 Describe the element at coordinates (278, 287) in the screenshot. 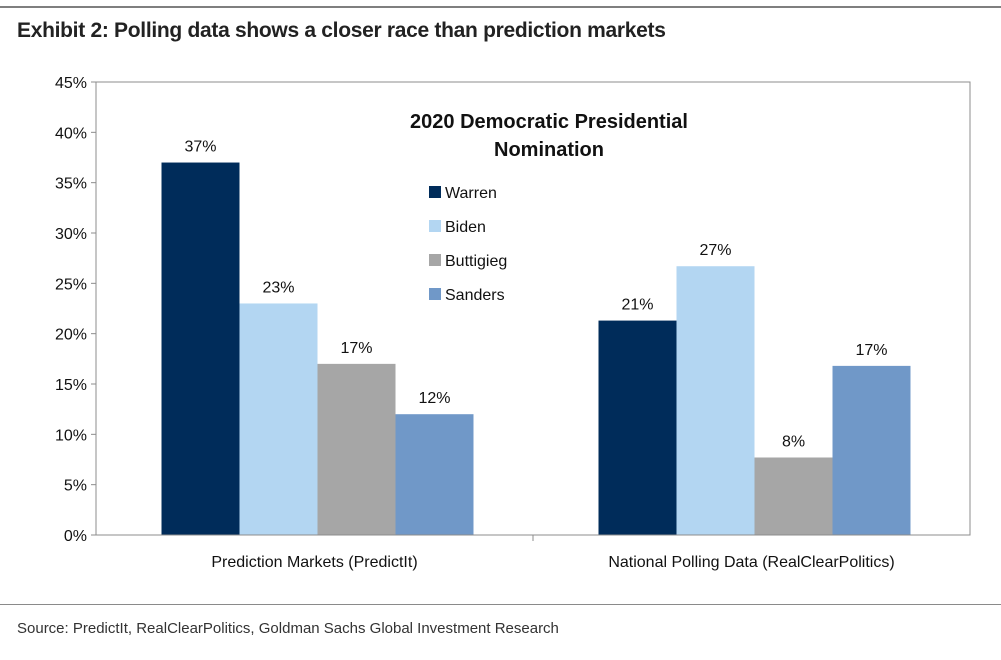

I see `data-label-biden: 23%` at that location.